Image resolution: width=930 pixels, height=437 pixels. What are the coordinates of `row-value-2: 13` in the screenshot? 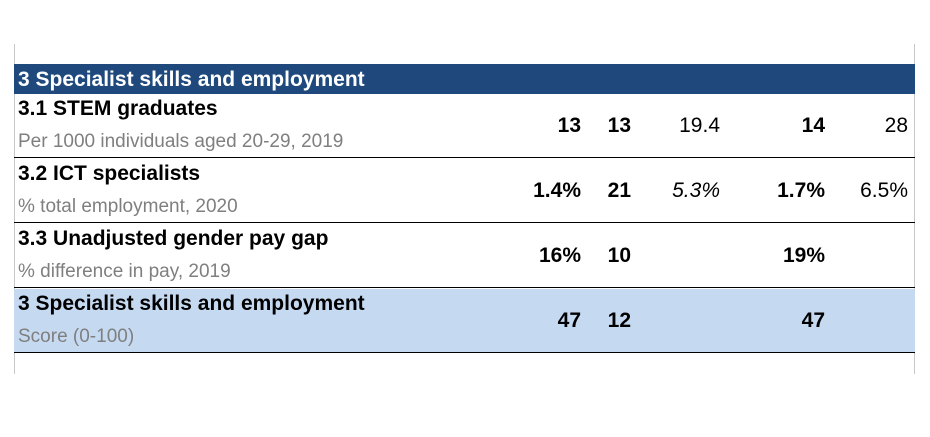 It's located at (619, 125).